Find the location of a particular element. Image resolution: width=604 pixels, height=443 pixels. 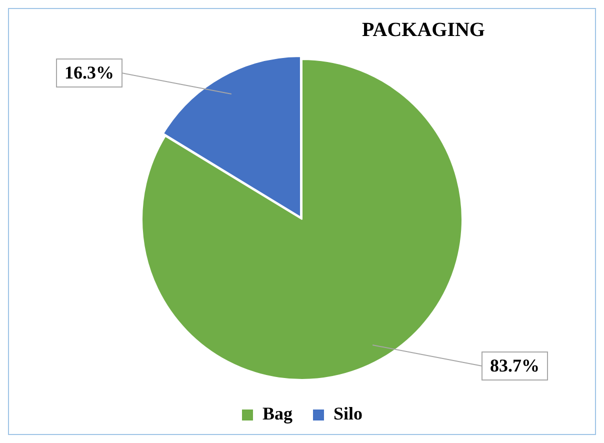

chart-title: PACKAGING is located at coordinates (424, 30).